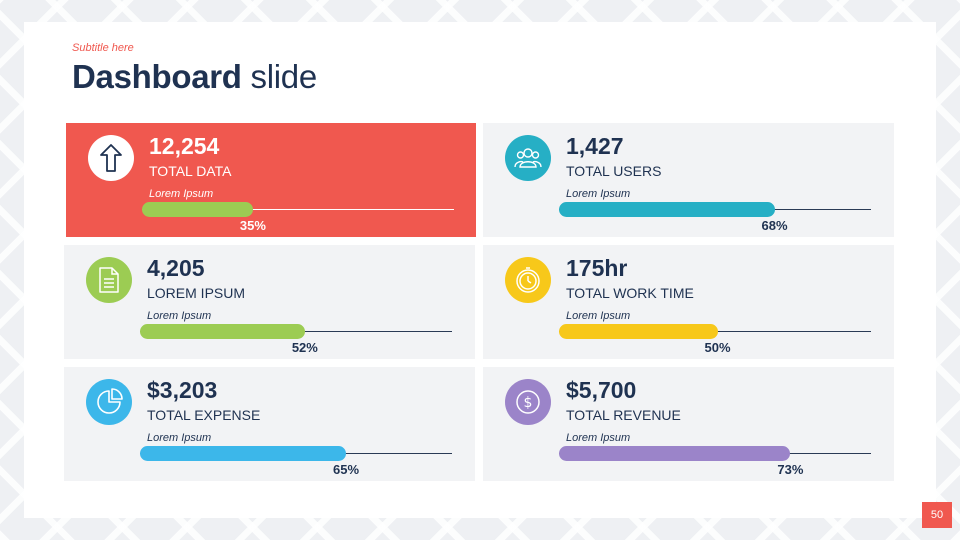  Describe the element at coordinates (630, 293) in the screenshot. I see `stat-label: TOTAL WORK TIME` at that location.